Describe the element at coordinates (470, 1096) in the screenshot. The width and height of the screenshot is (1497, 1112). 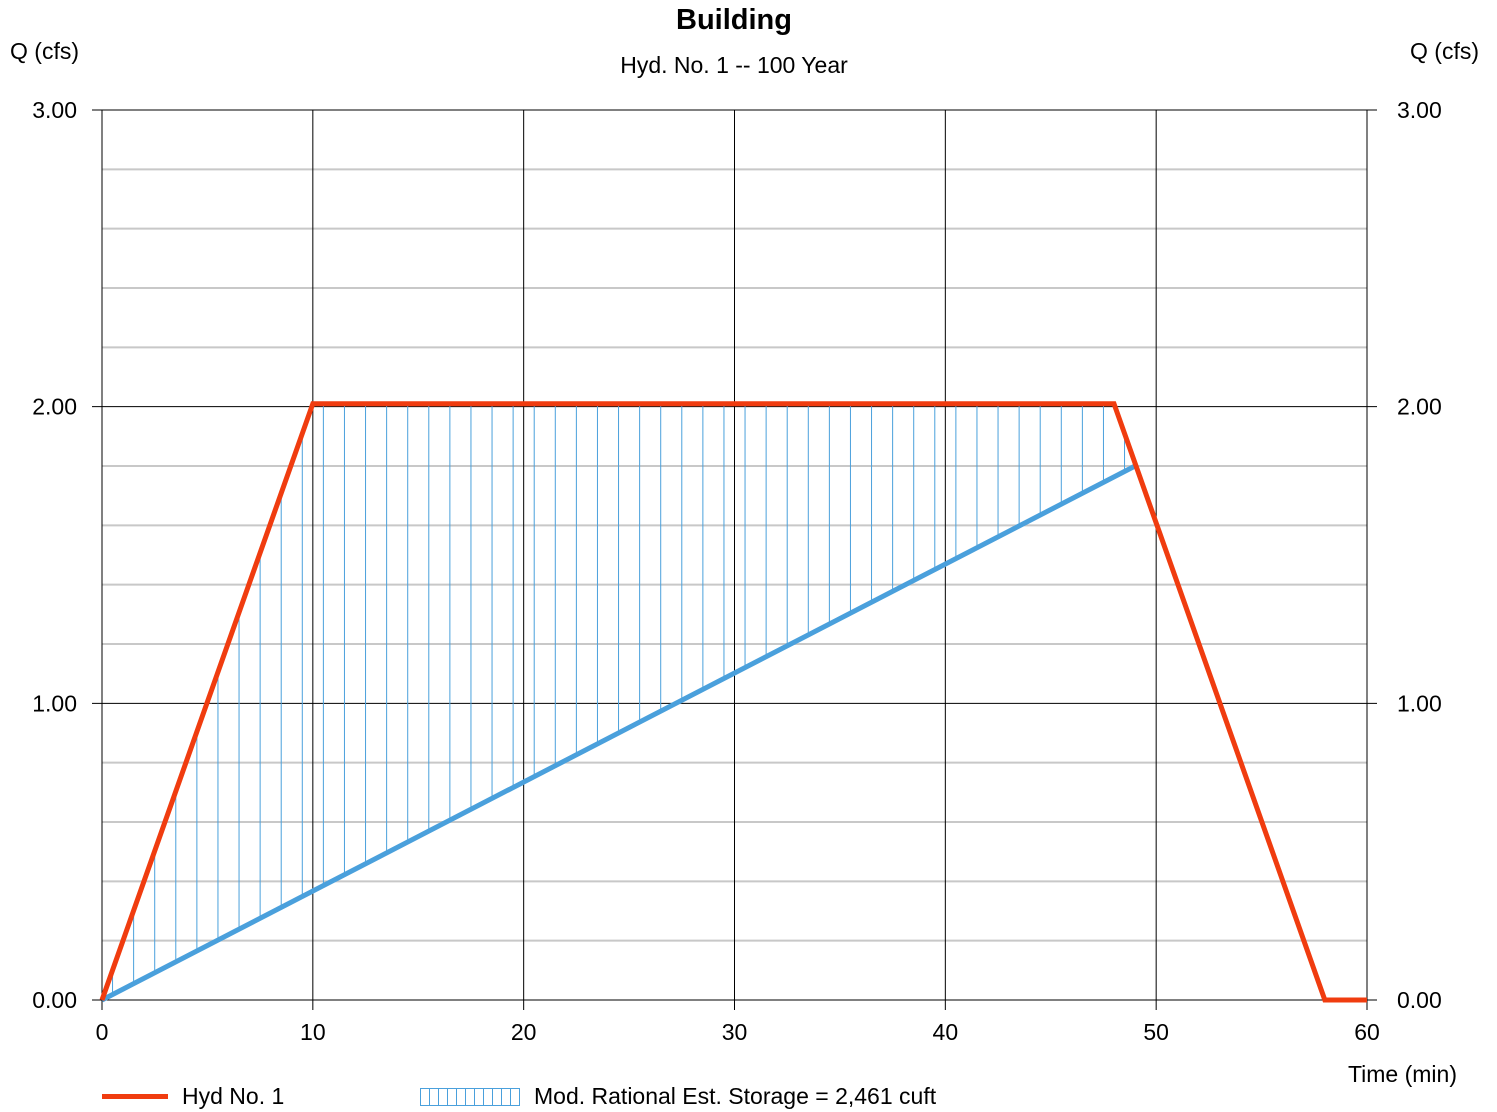
I see `legend-hatch-swatch` at that location.